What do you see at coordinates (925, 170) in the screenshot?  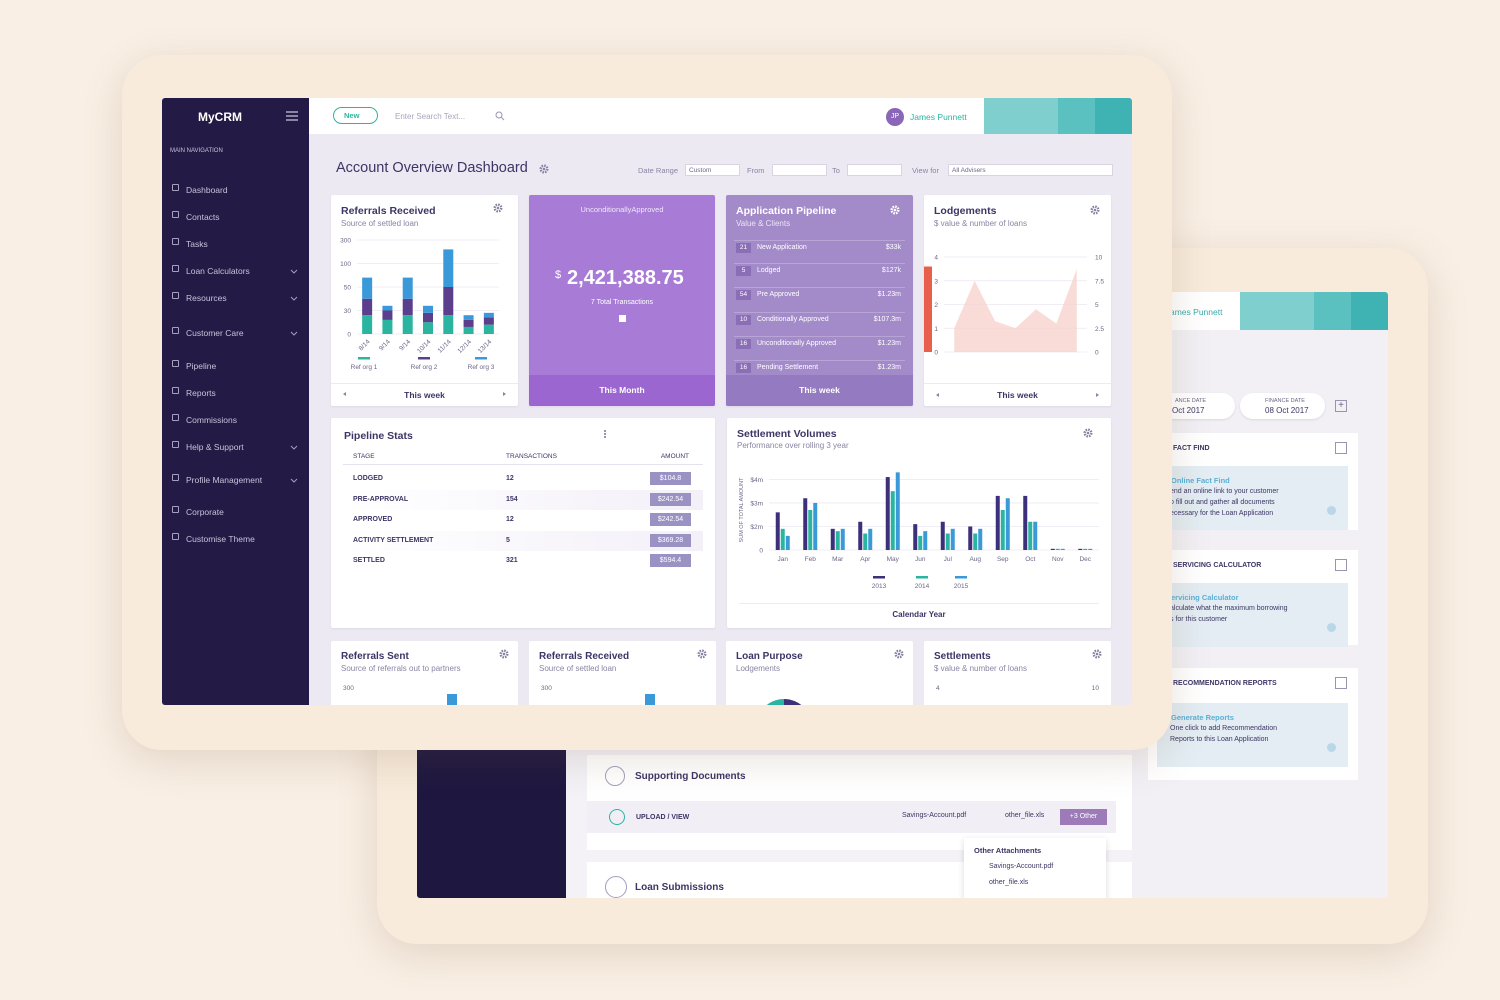 I see `filter-label: View for` at bounding box center [925, 170].